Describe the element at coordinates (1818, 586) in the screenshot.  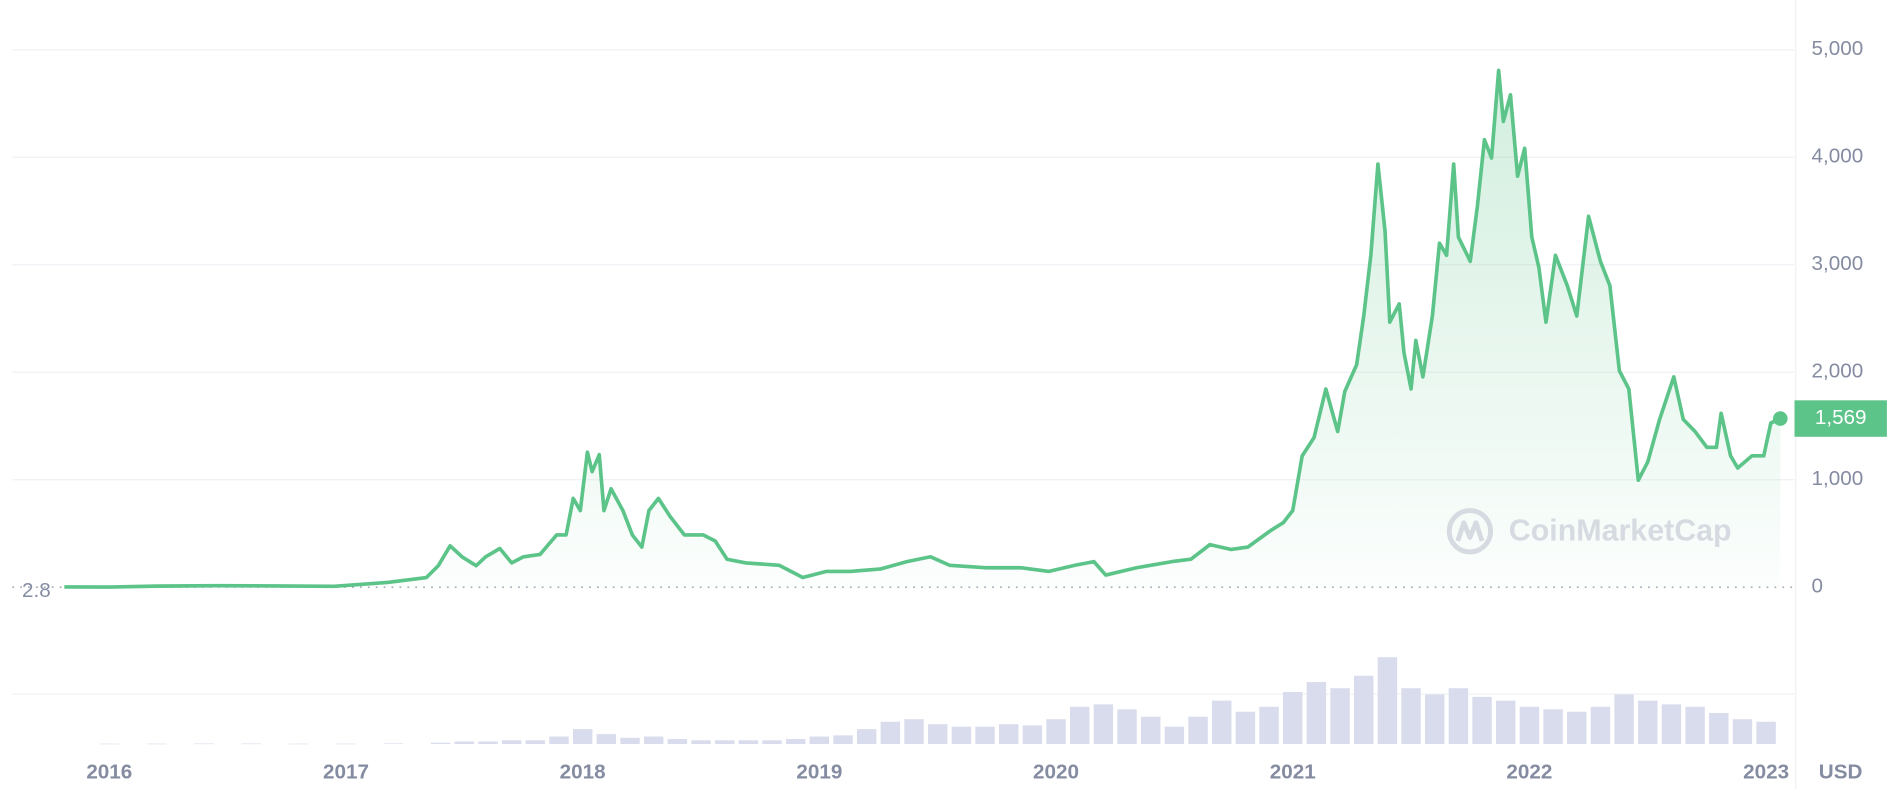
I see `y-tick-label: 0` at that location.